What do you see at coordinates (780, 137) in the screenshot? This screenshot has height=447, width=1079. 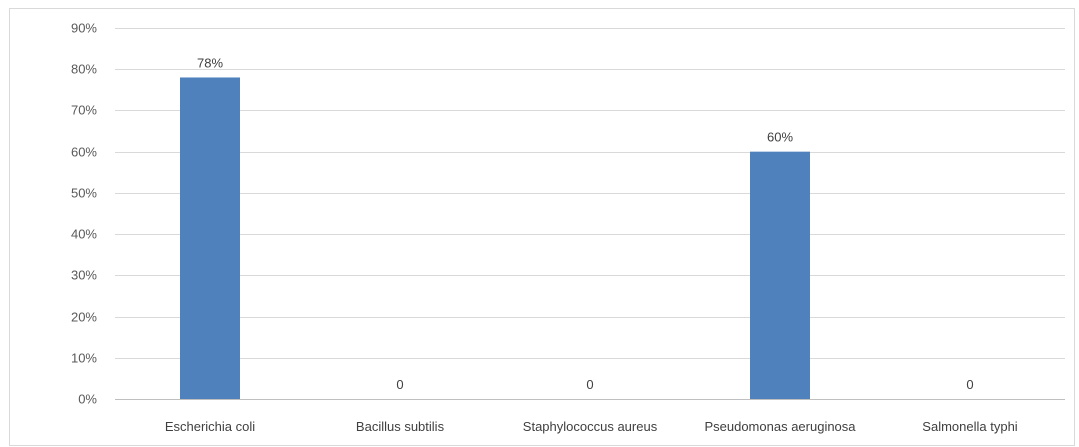 I see `data-label: 60%` at bounding box center [780, 137].